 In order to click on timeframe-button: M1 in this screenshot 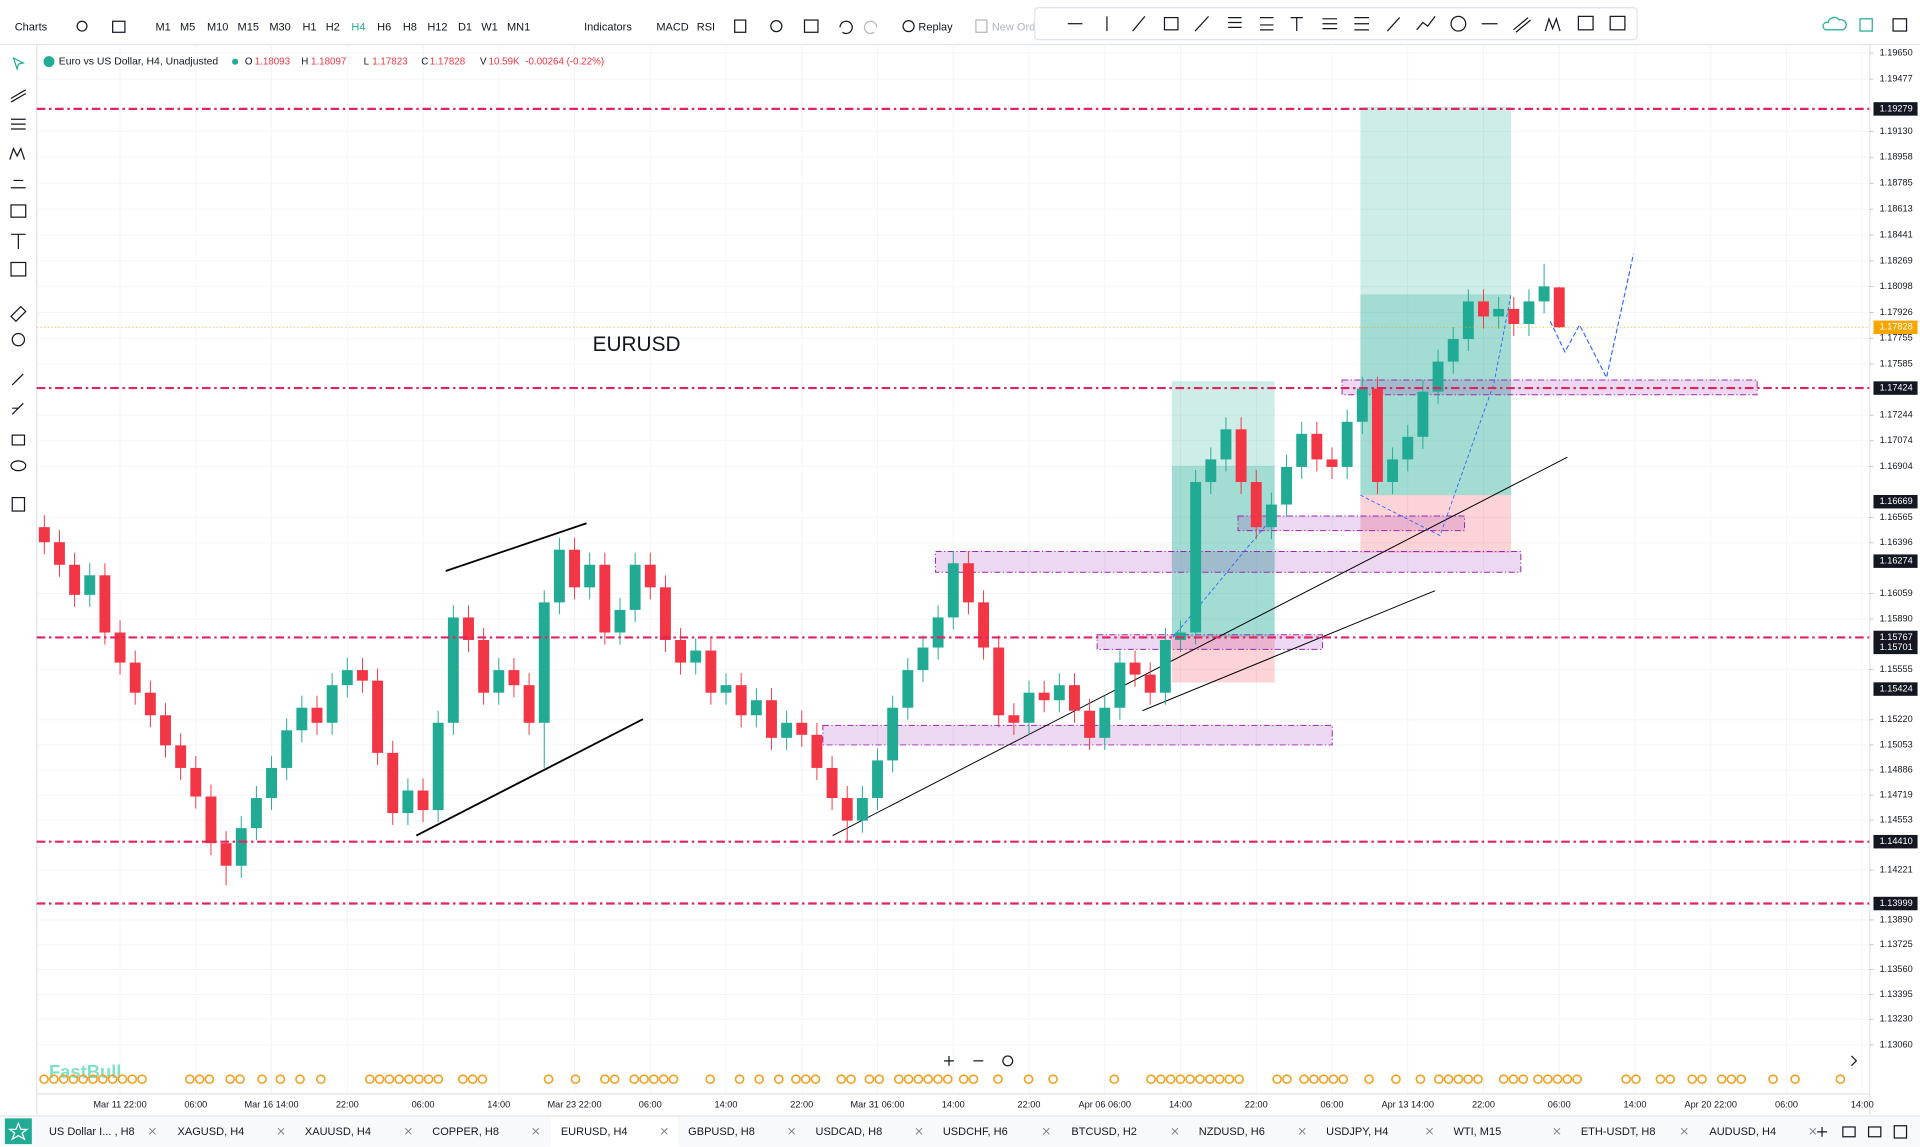, I will do `click(163, 27)`.